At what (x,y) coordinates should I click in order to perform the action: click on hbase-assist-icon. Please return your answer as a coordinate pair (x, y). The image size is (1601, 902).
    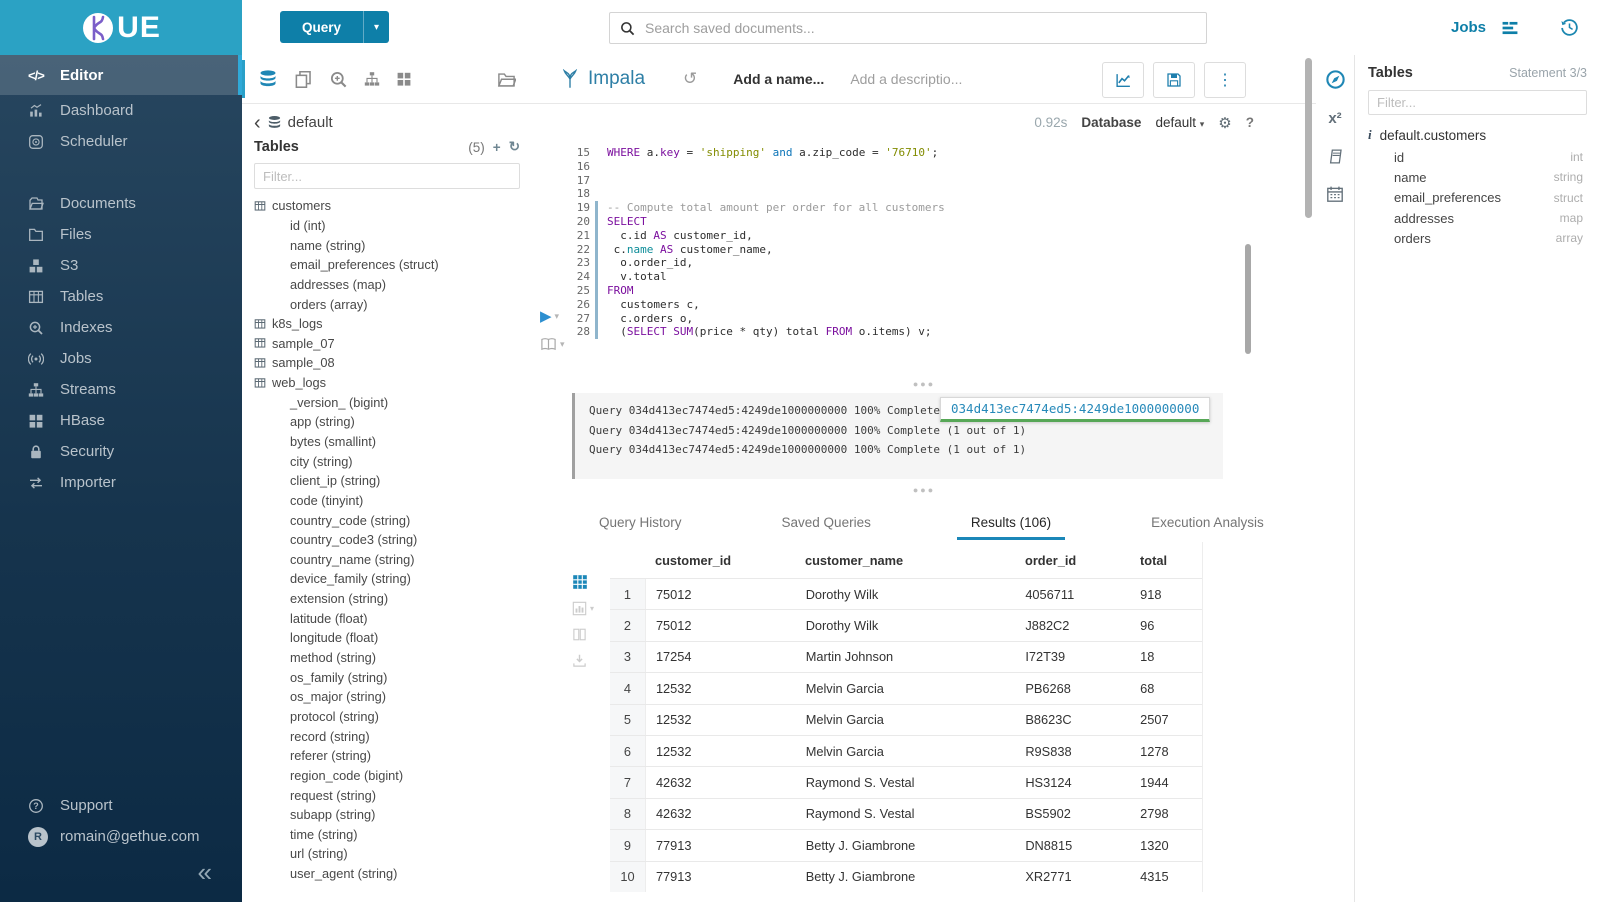
    Looking at the image, I should click on (404, 79).